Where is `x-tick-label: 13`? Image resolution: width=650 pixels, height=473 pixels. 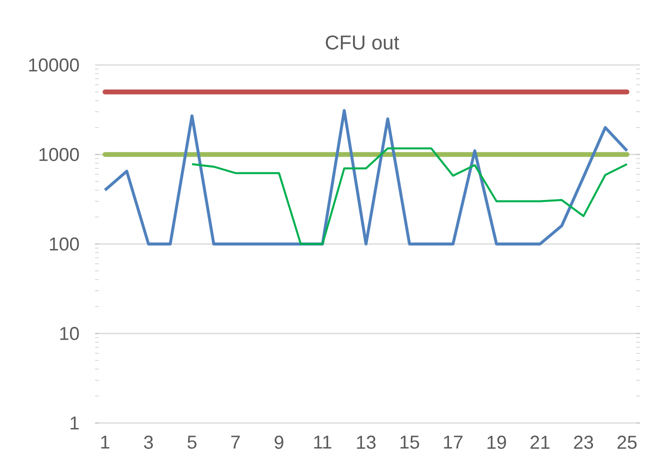 x-tick-label: 13 is located at coordinates (366, 442).